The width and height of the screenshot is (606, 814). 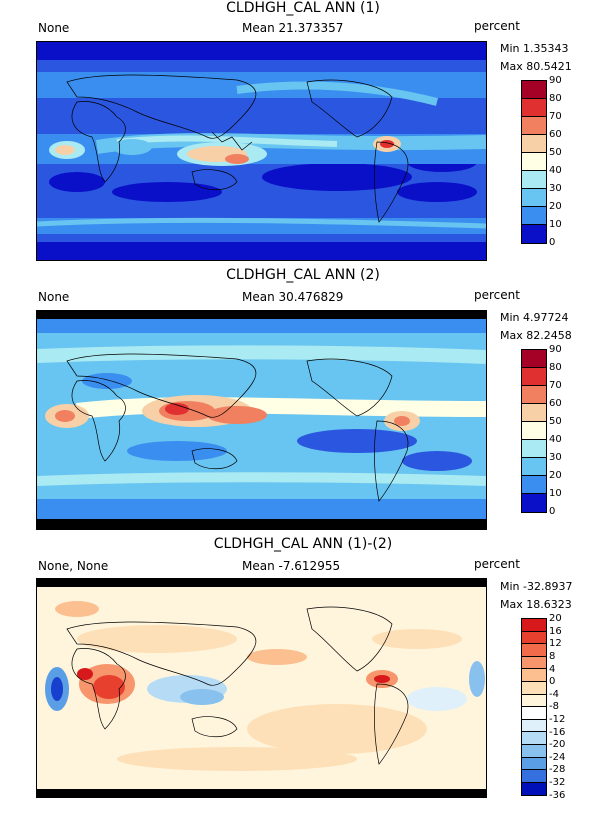 What do you see at coordinates (303, 275) in the screenshot?
I see `panel-title: CLDHGH_CAL ANN (2)` at bounding box center [303, 275].